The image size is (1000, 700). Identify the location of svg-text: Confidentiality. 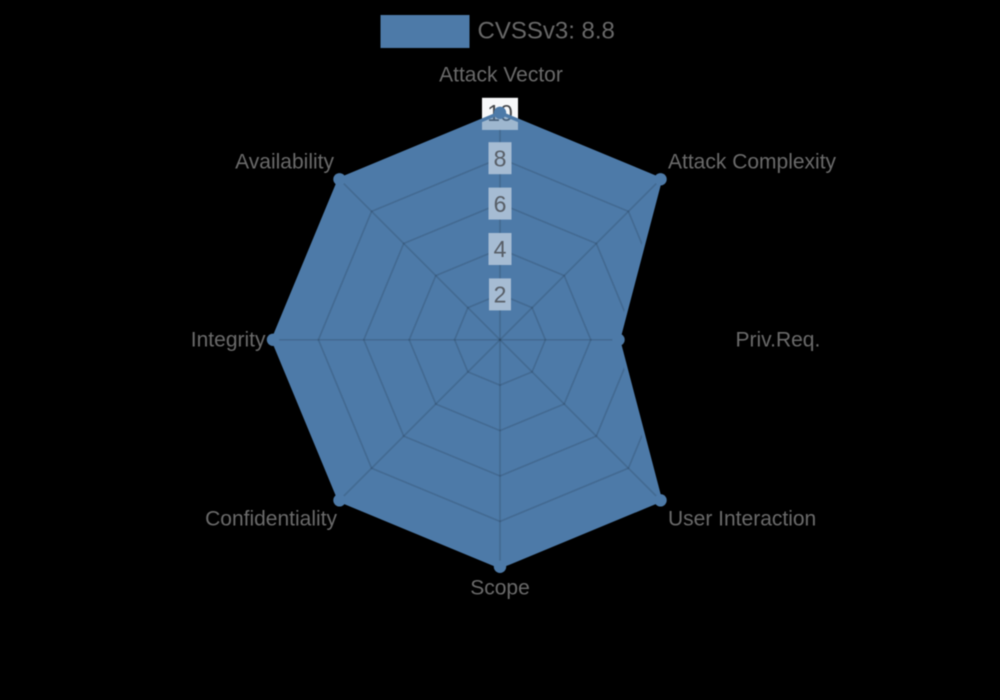
(271, 519).